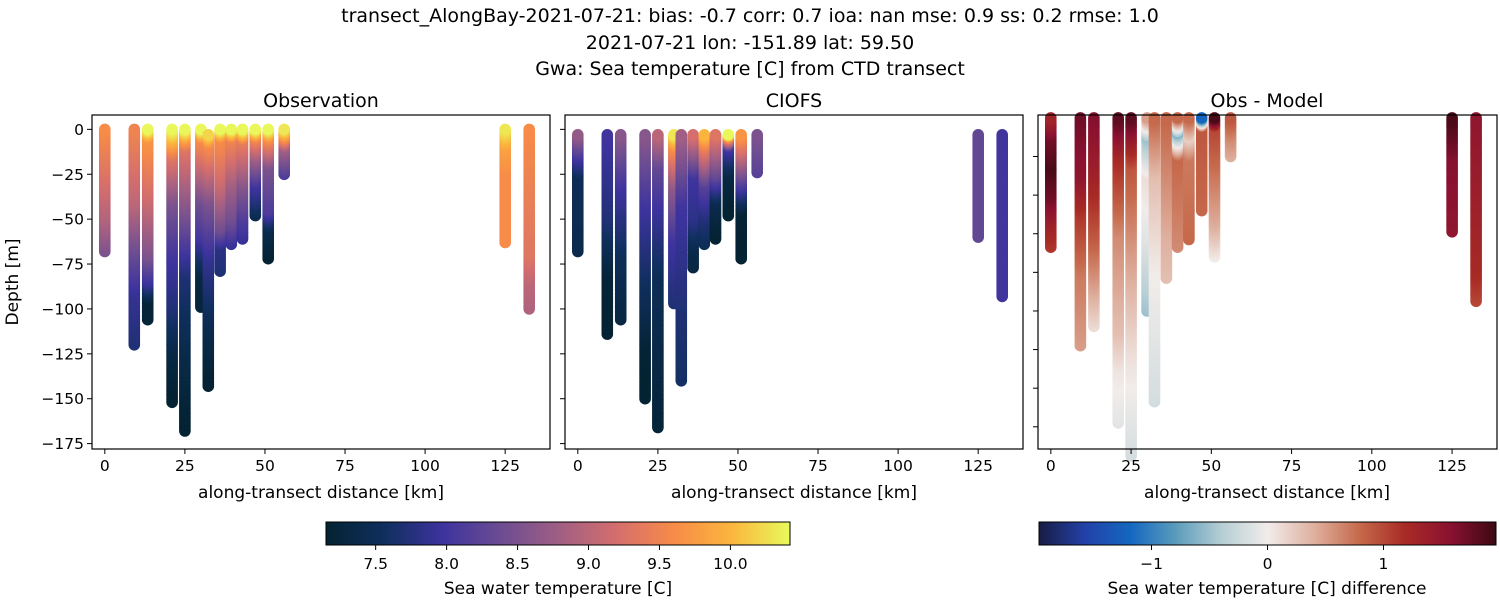 Image resolution: width=1500 pixels, height=600 pixels. What do you see at coordinates (659, 564) in the screenshot?
I see `colorbar-tick-label: 9.5` at bounding box center [659, 564].